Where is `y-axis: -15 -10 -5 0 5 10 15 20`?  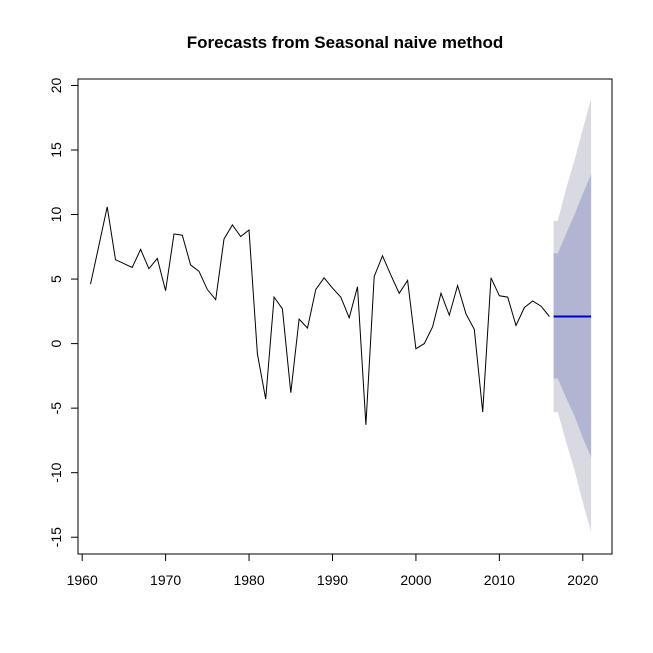 y-axis: -15 -10 -5 0 5 10 15 20 is located at coordinates (63, 312).